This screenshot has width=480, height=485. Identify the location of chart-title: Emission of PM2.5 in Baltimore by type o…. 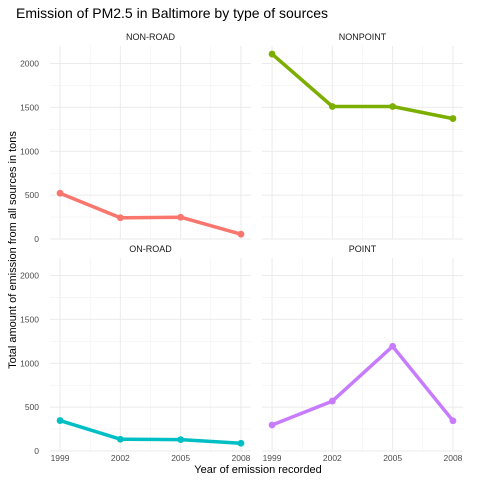
(172, 13).